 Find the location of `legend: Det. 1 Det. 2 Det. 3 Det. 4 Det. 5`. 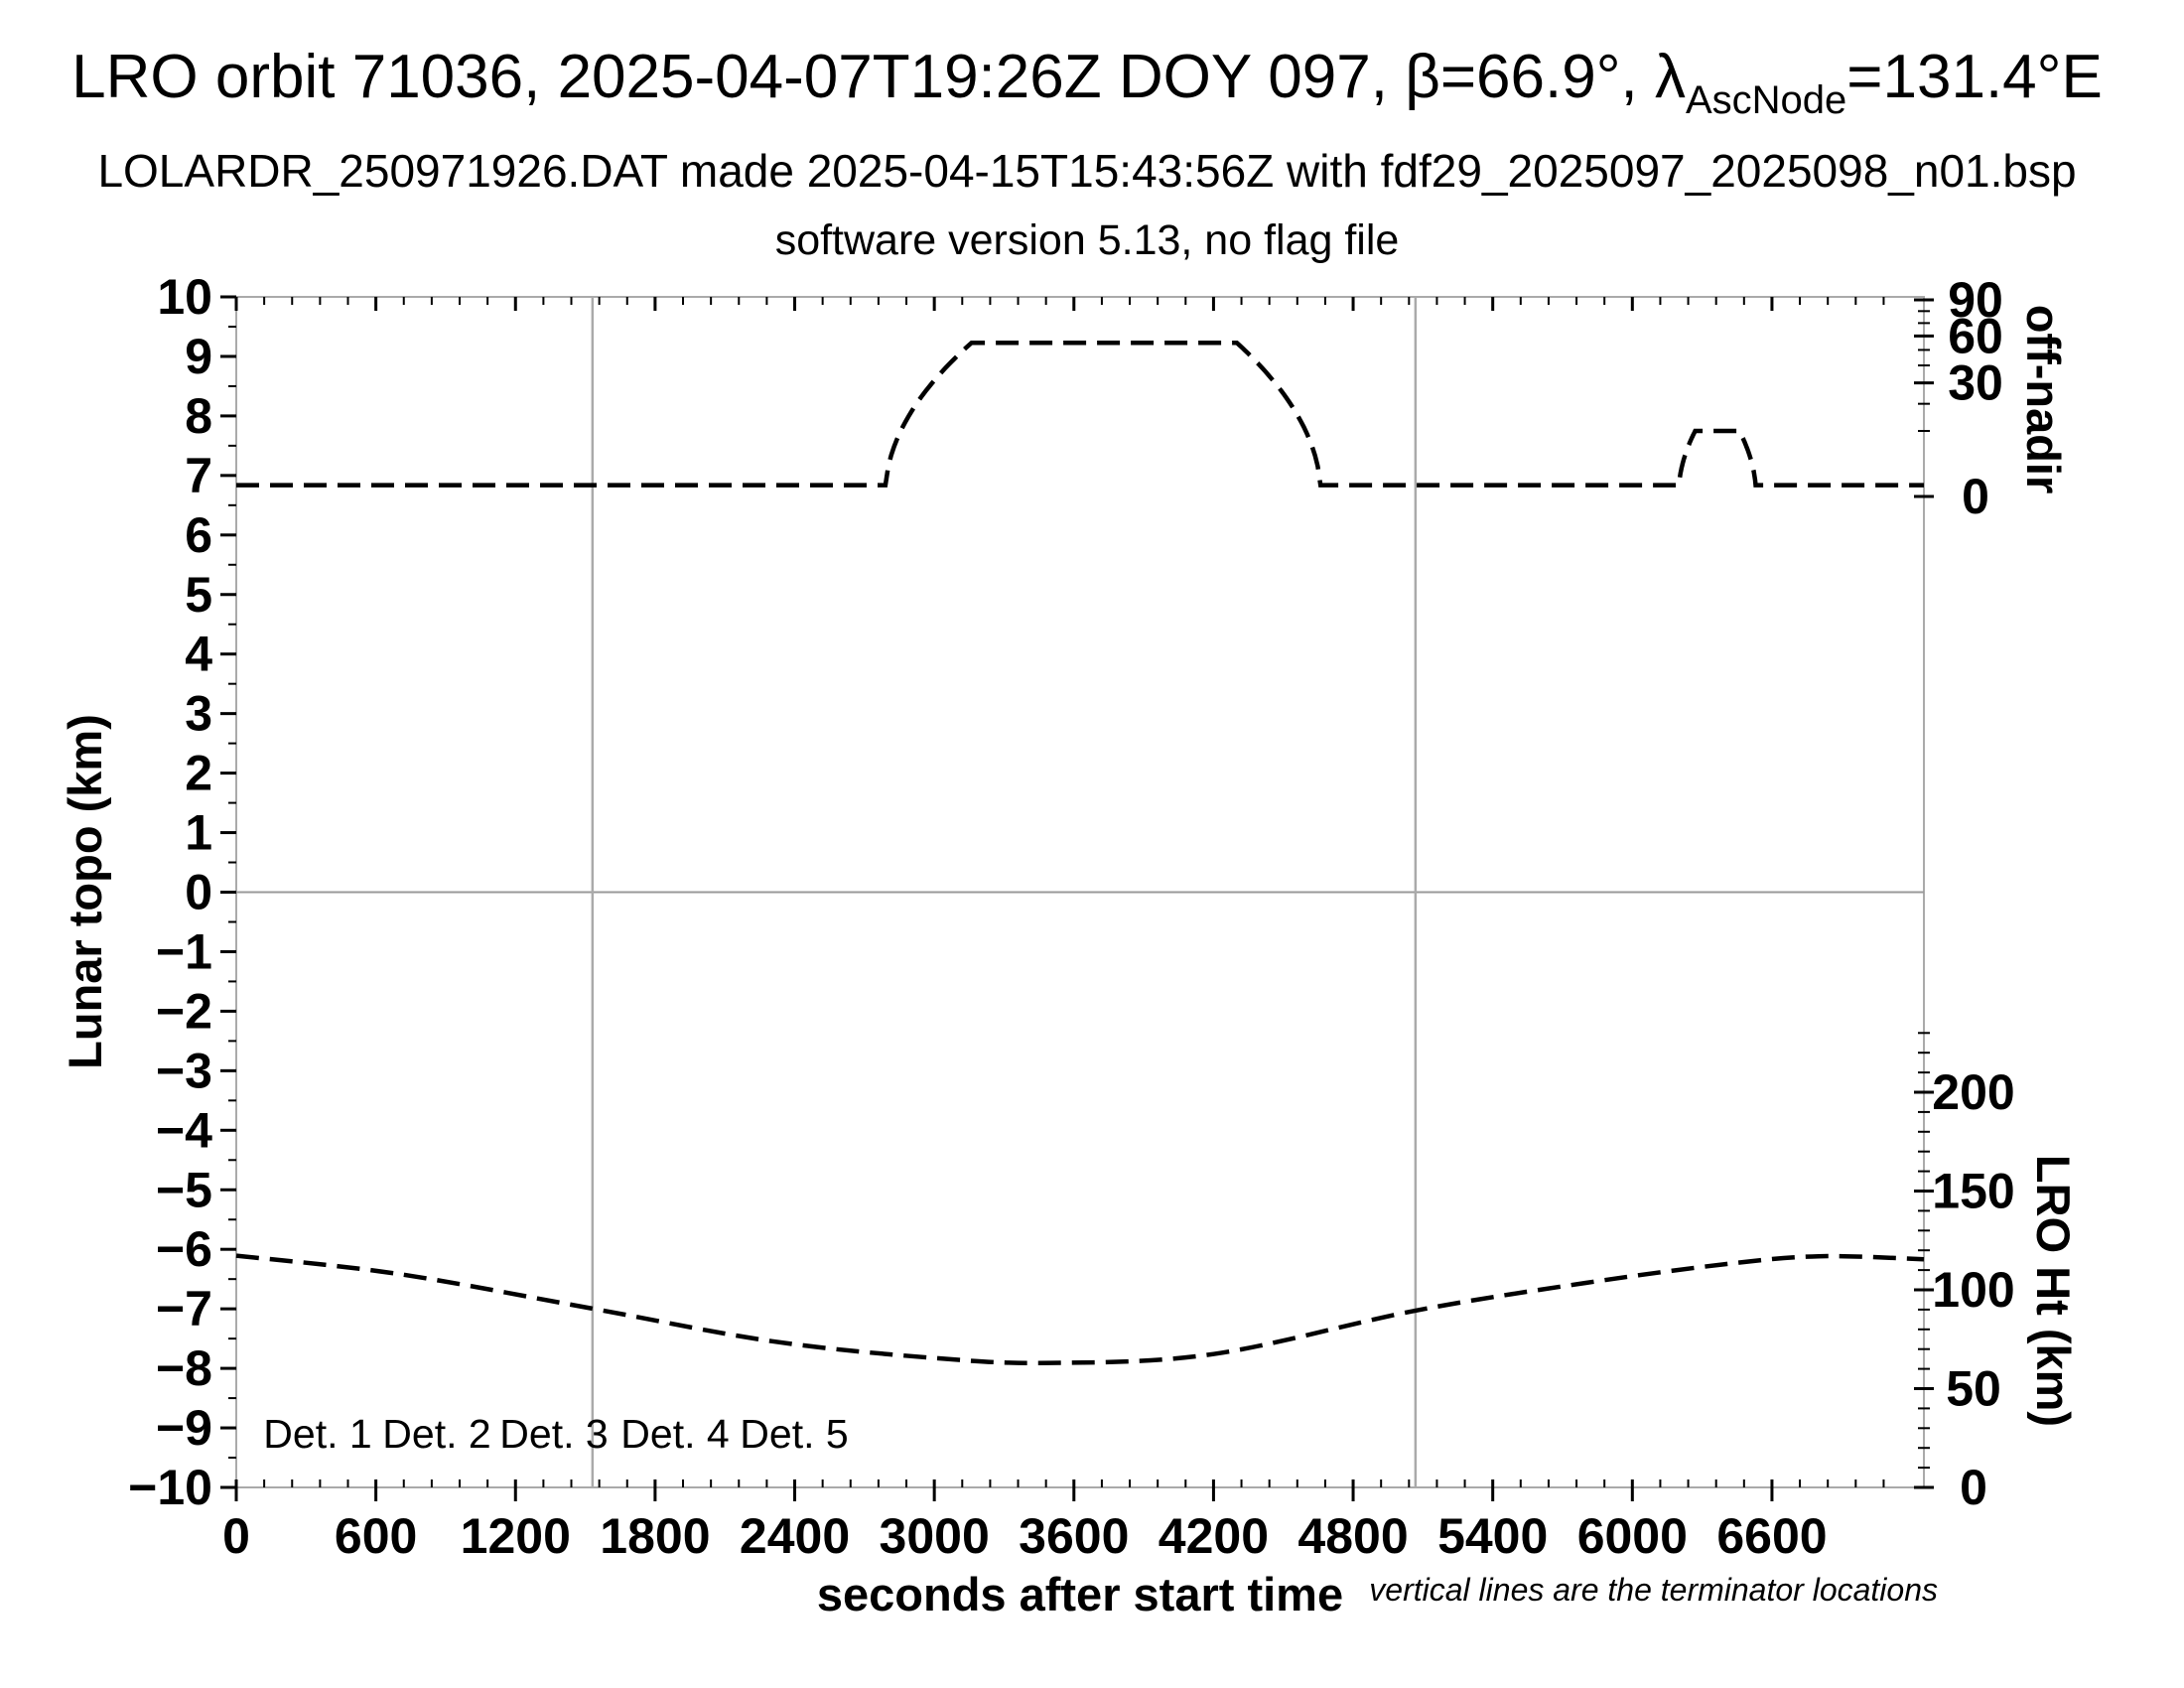

legend: Det. 1 Det. 2 Det. 3 Det. 4 Det. 5 is located at coordinates (555, 1434).